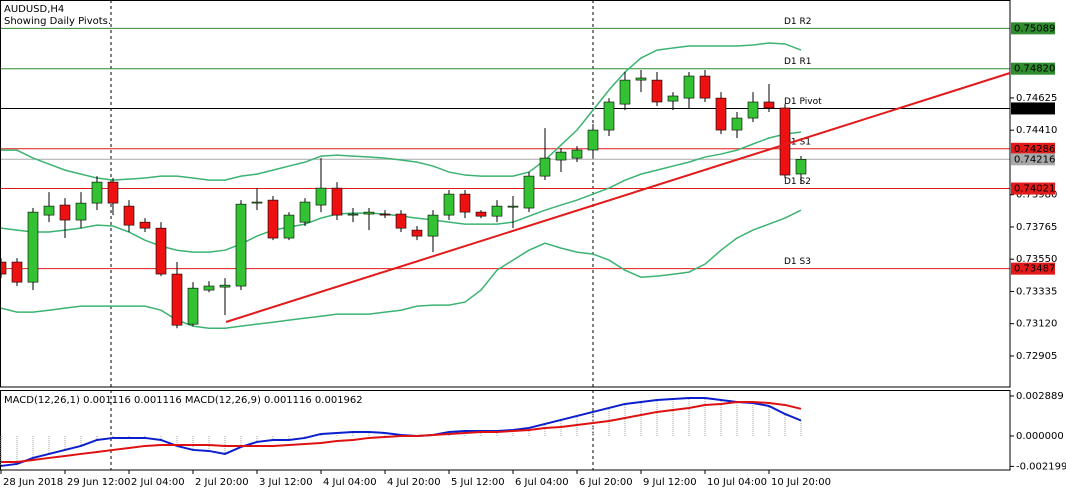  Describe the element at coordinates (542, 482) in the screenshot. I see `x-tick-label: 6 Jul 04:00` at that location.